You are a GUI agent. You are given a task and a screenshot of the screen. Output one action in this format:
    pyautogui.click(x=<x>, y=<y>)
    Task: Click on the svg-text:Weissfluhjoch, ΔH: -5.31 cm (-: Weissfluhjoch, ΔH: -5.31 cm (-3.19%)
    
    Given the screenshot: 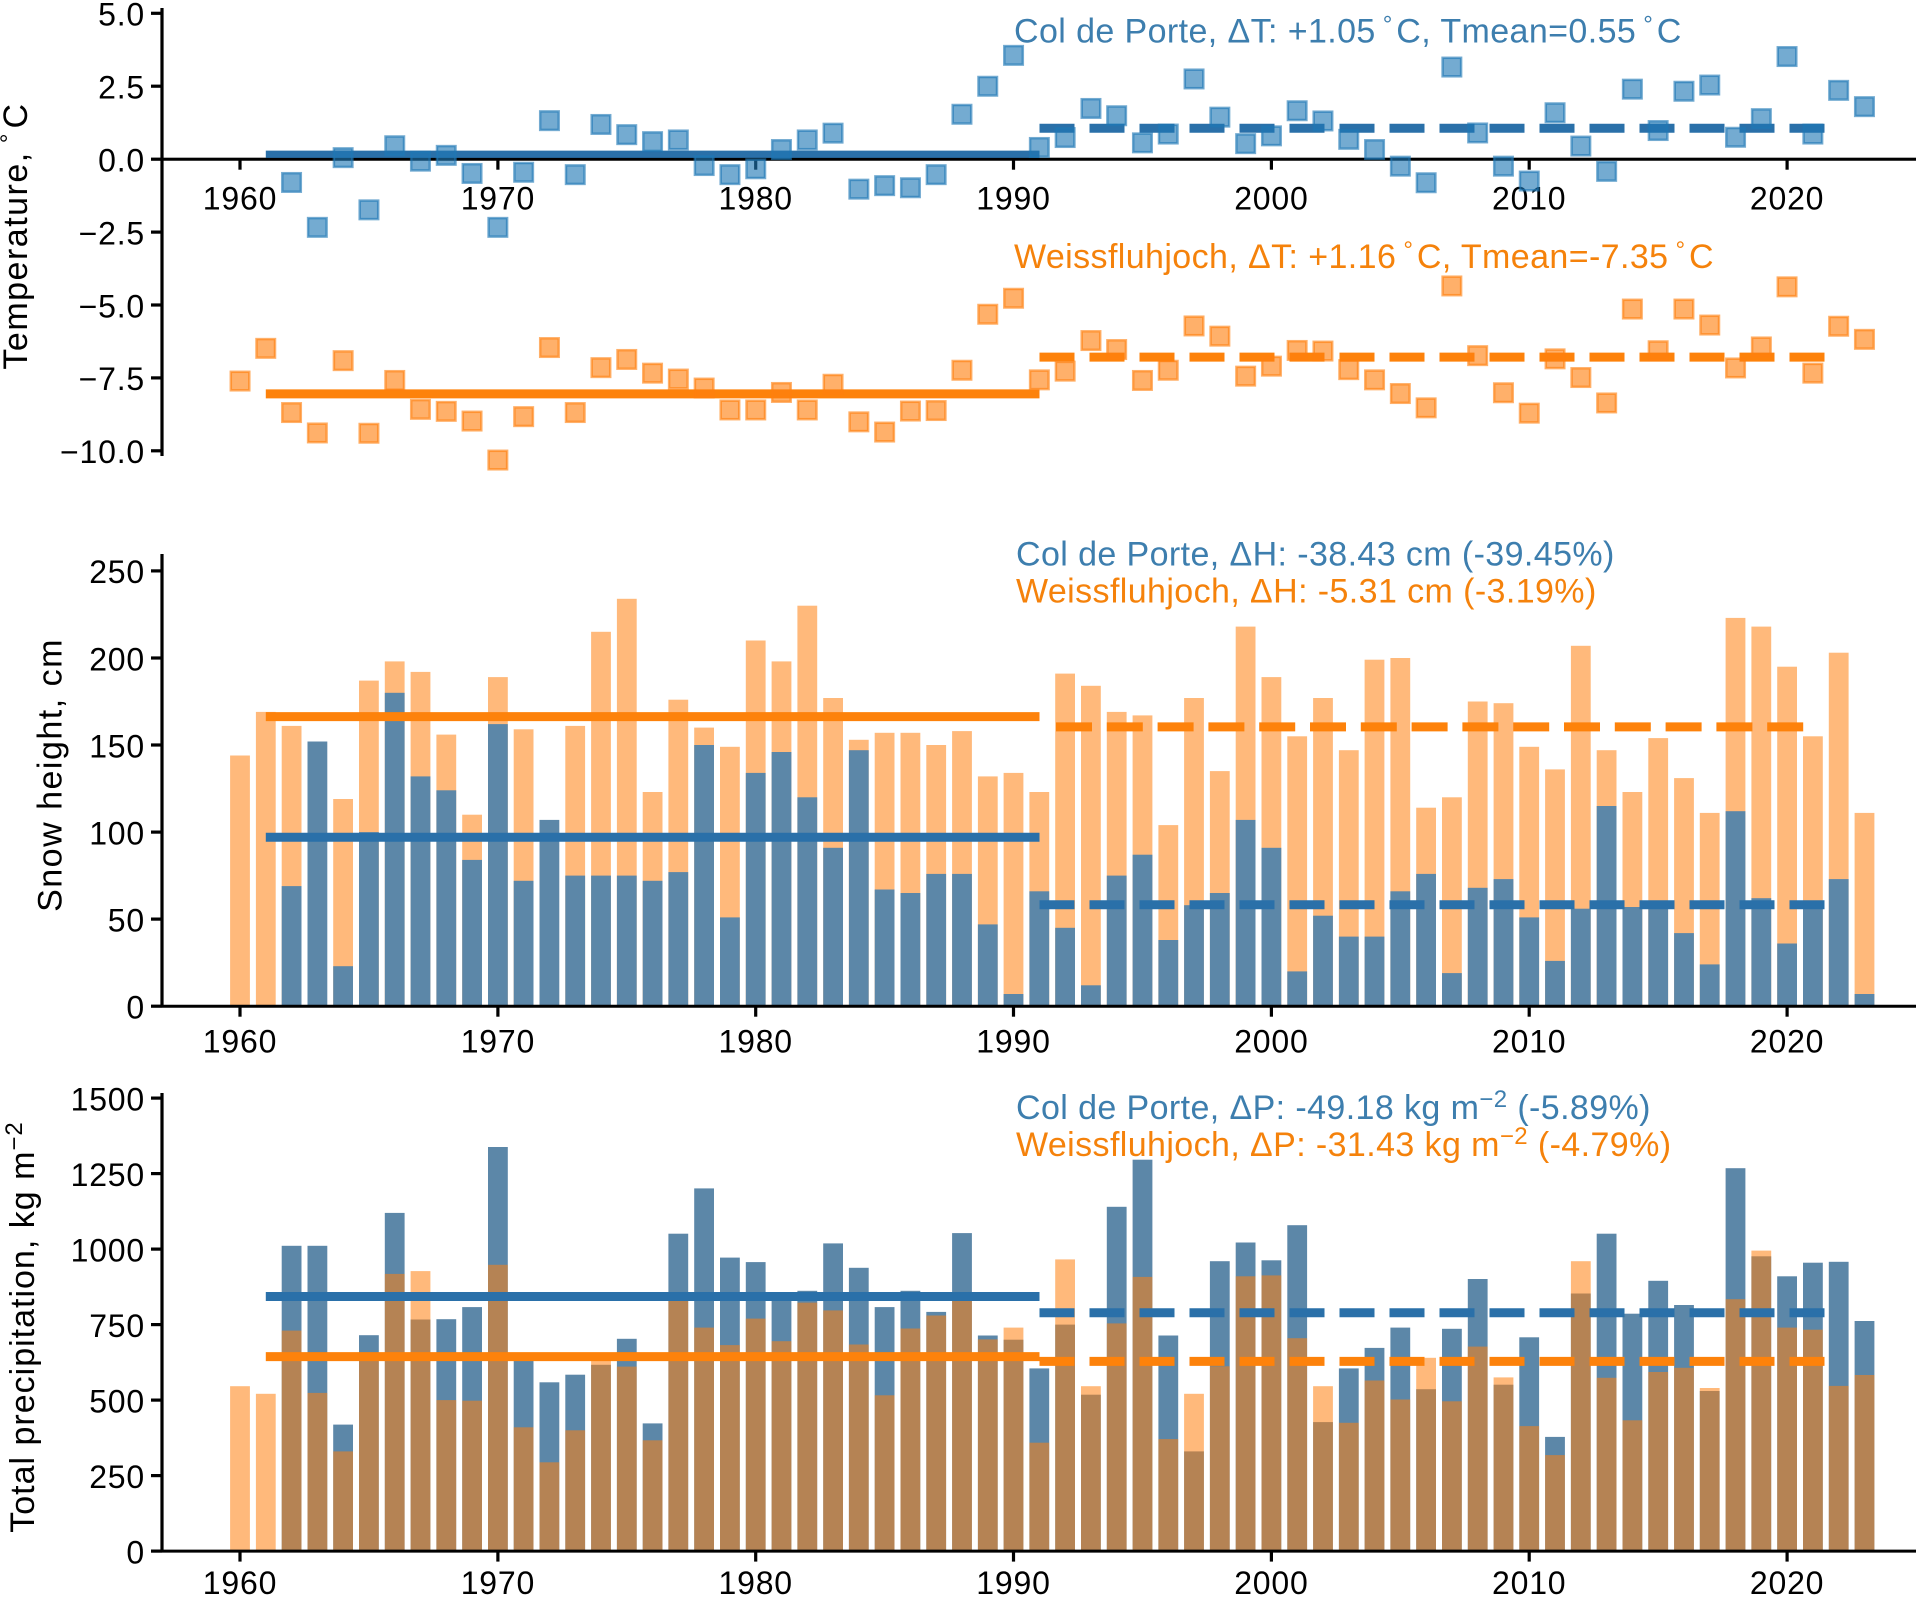 What is the action you would take?
    pyautogui.click(x=1306, y=591)
    